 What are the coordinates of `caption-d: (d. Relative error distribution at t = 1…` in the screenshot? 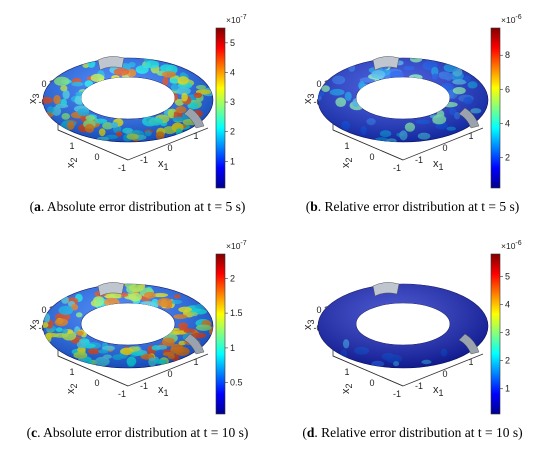 It's located at (412, 432).